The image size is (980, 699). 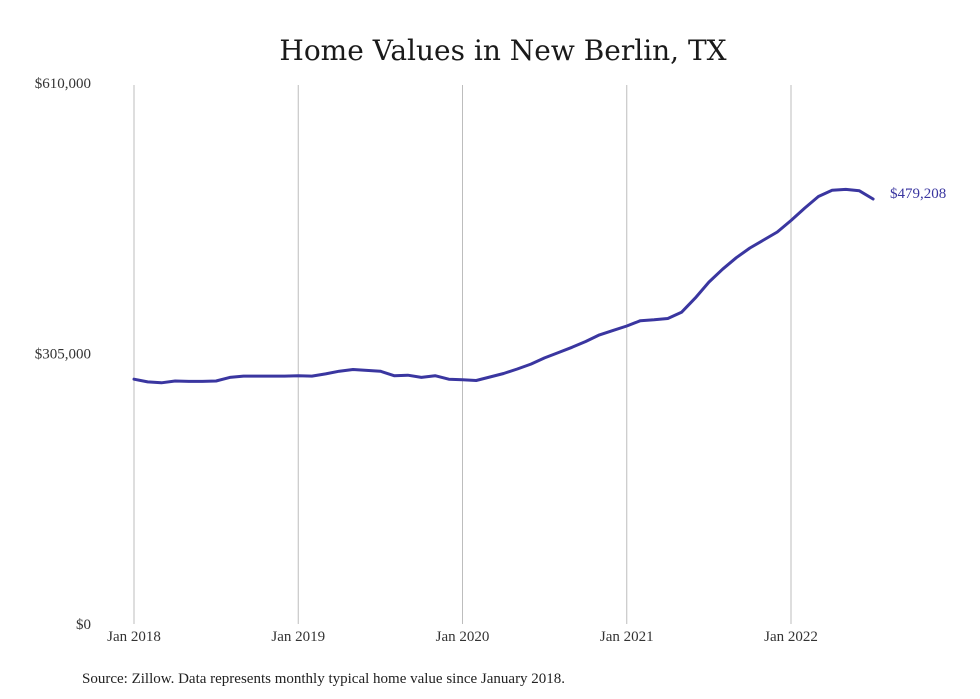 I want to click on x-tick-label: Jan 2021, so click(x=627, y=637).